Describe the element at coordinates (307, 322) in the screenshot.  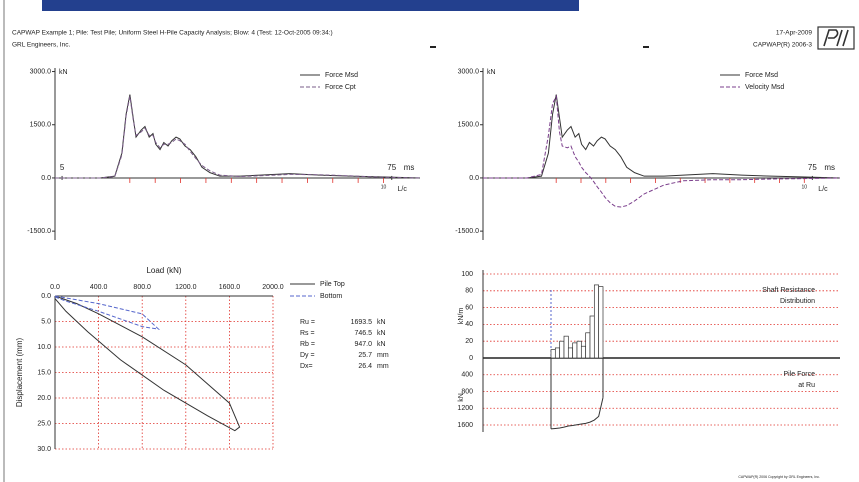
I see `result-label: Ru =` at that location.